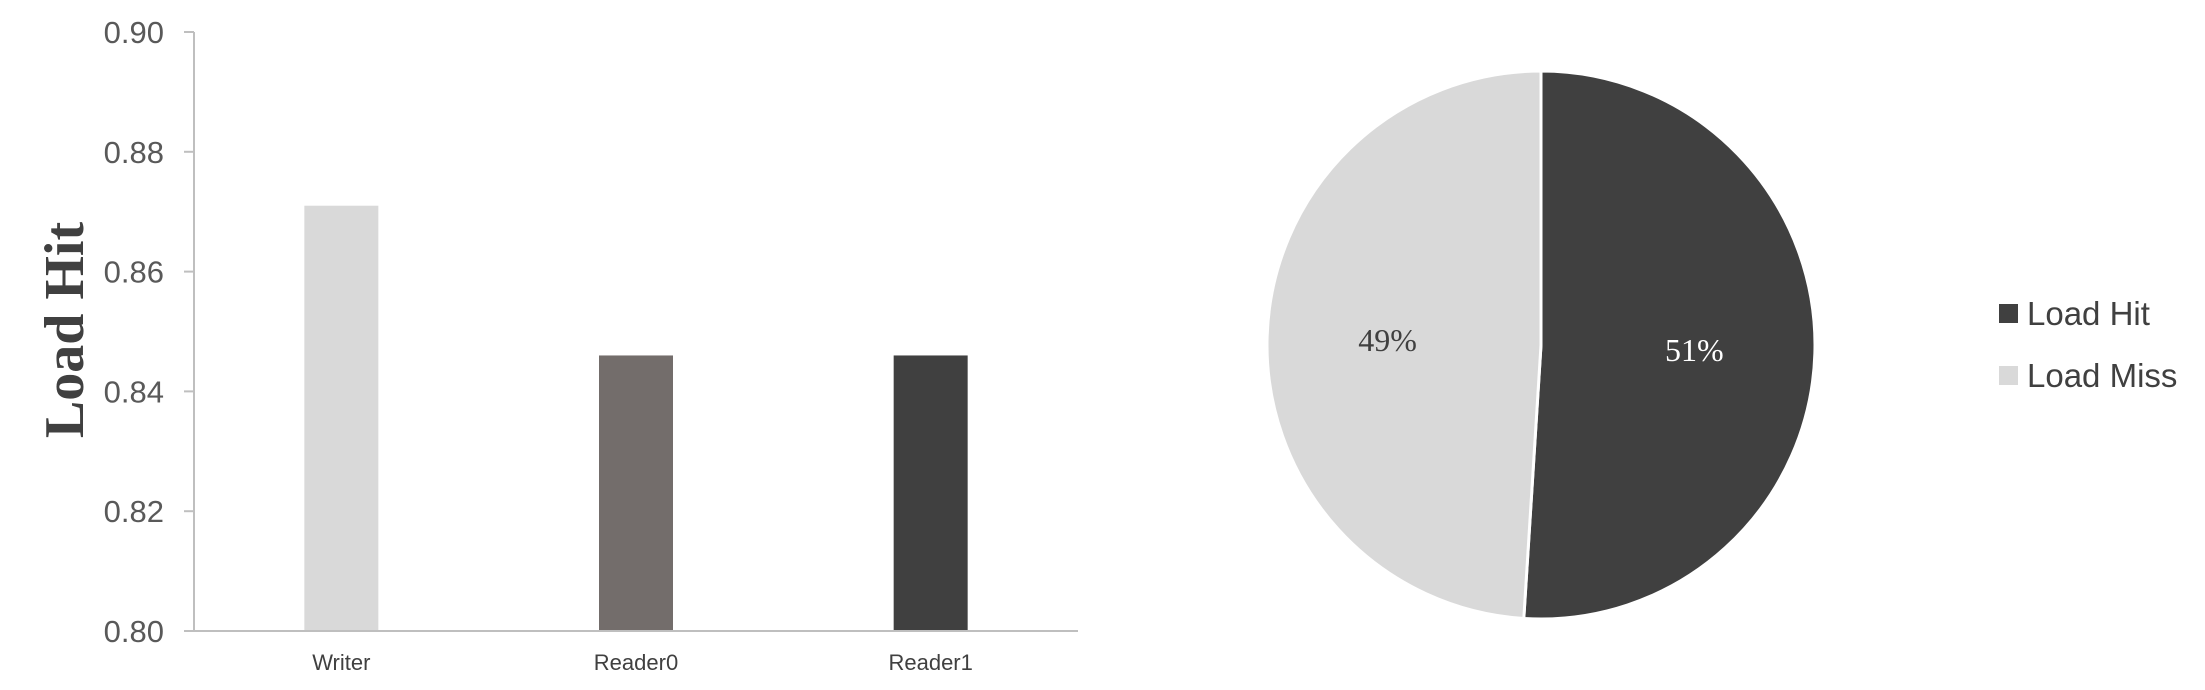 The image size is (2205, 690). Describe the element at coordinates (930, 662) in the screenshot. I see `x-category-label: Reader1` at that location.